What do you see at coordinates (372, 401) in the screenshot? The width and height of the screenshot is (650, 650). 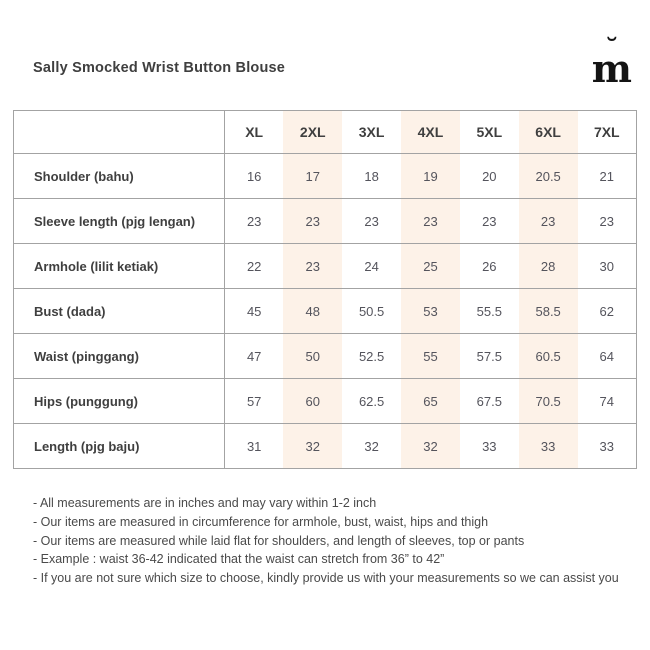 I see `measurement-value: 62.5` at bounding box center [372, 401].